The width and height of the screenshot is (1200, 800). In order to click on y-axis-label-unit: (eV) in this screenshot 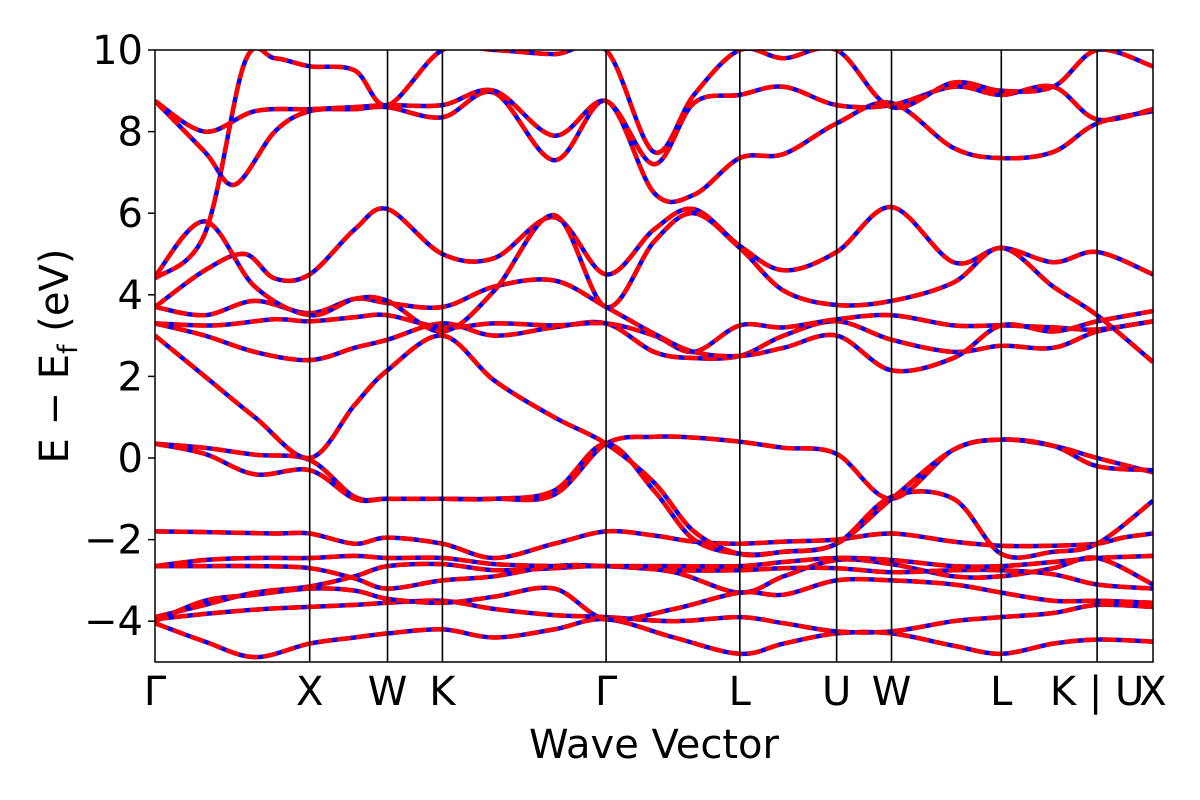, I will do `click(55, 297)`.